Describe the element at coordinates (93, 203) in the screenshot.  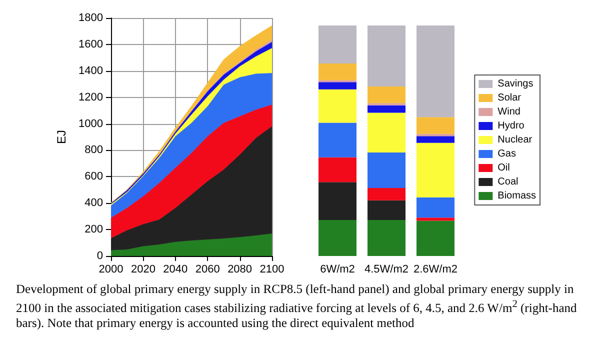
I see `y-tick-label: 400` at that location.